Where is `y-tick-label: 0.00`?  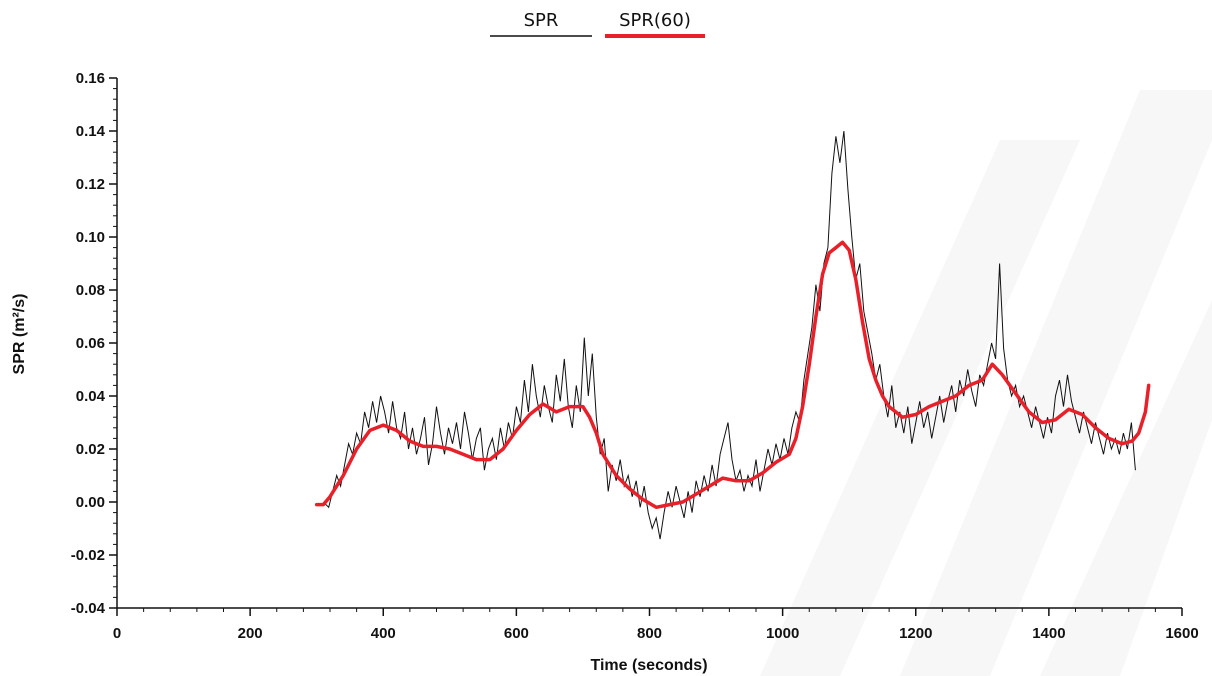 y-tick-label: 0.00 is located at coordinates (90, 502).